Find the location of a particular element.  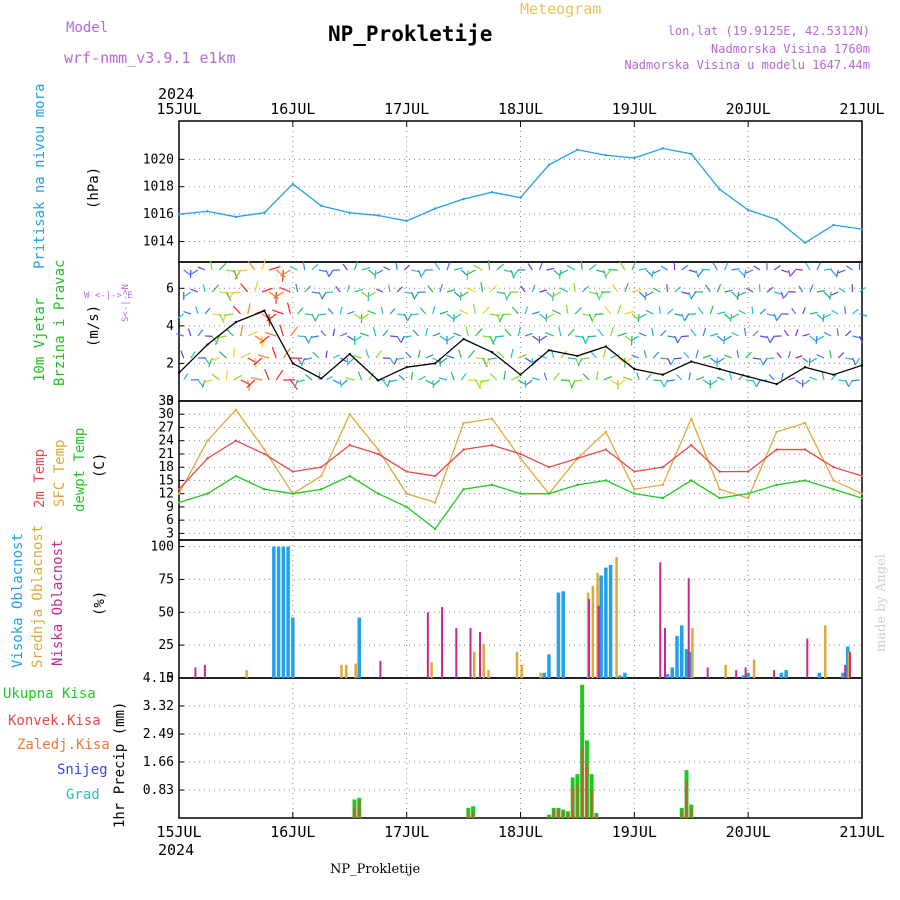

y-tick-label: 75 is located at coordinates (166, 579).